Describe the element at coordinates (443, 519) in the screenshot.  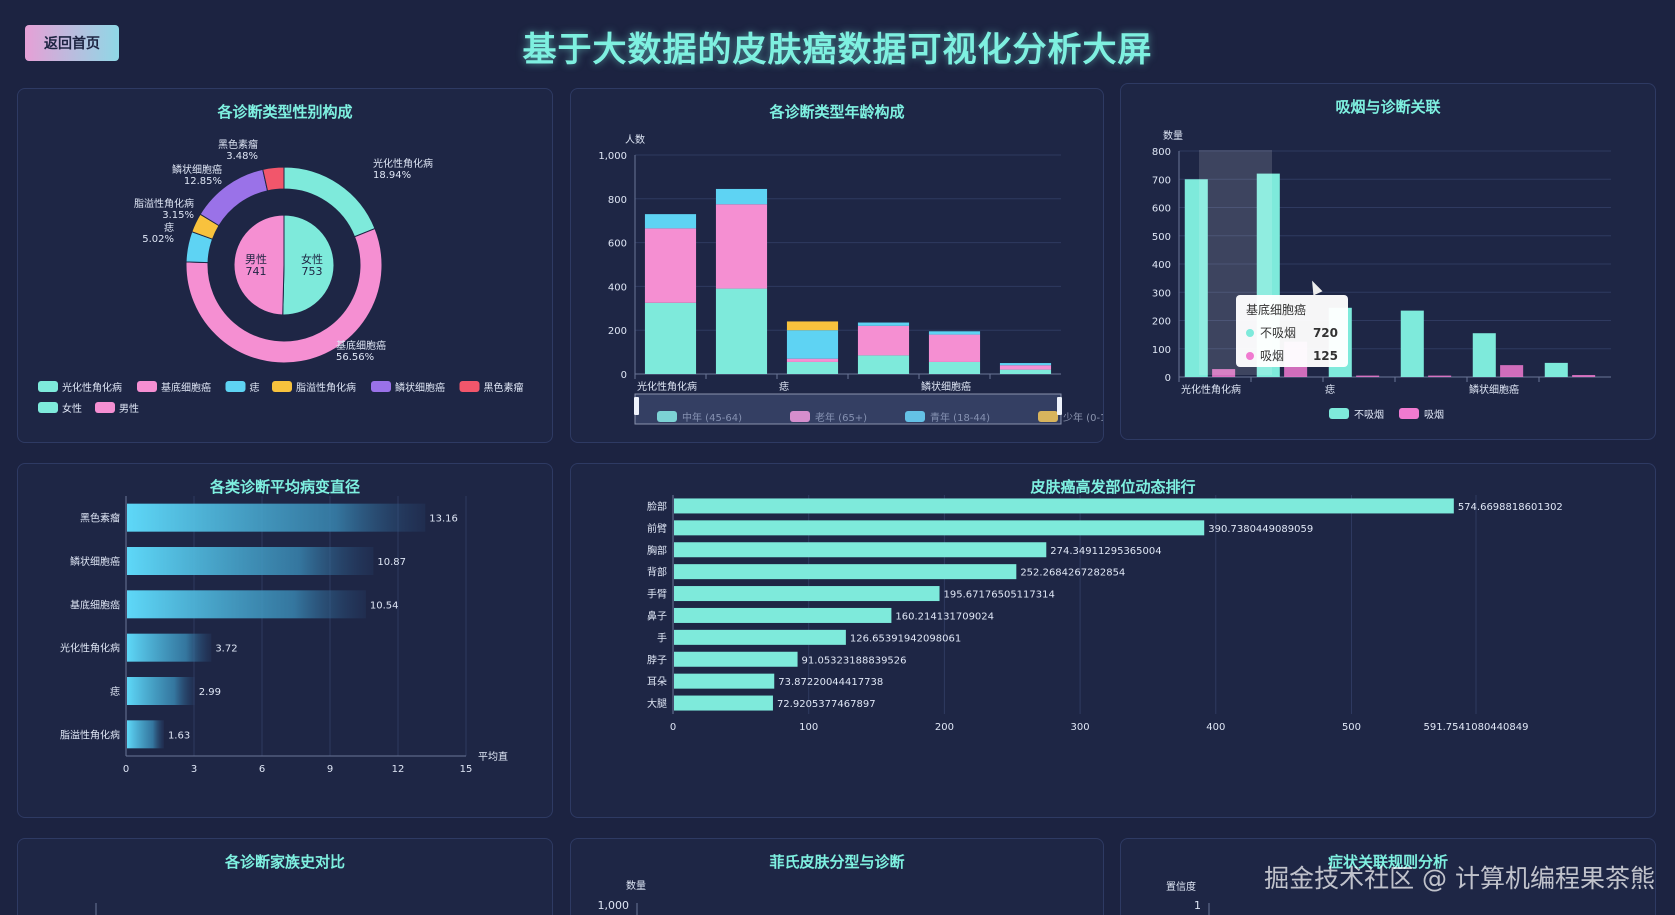
I see `data-label: 13.16` at that location.